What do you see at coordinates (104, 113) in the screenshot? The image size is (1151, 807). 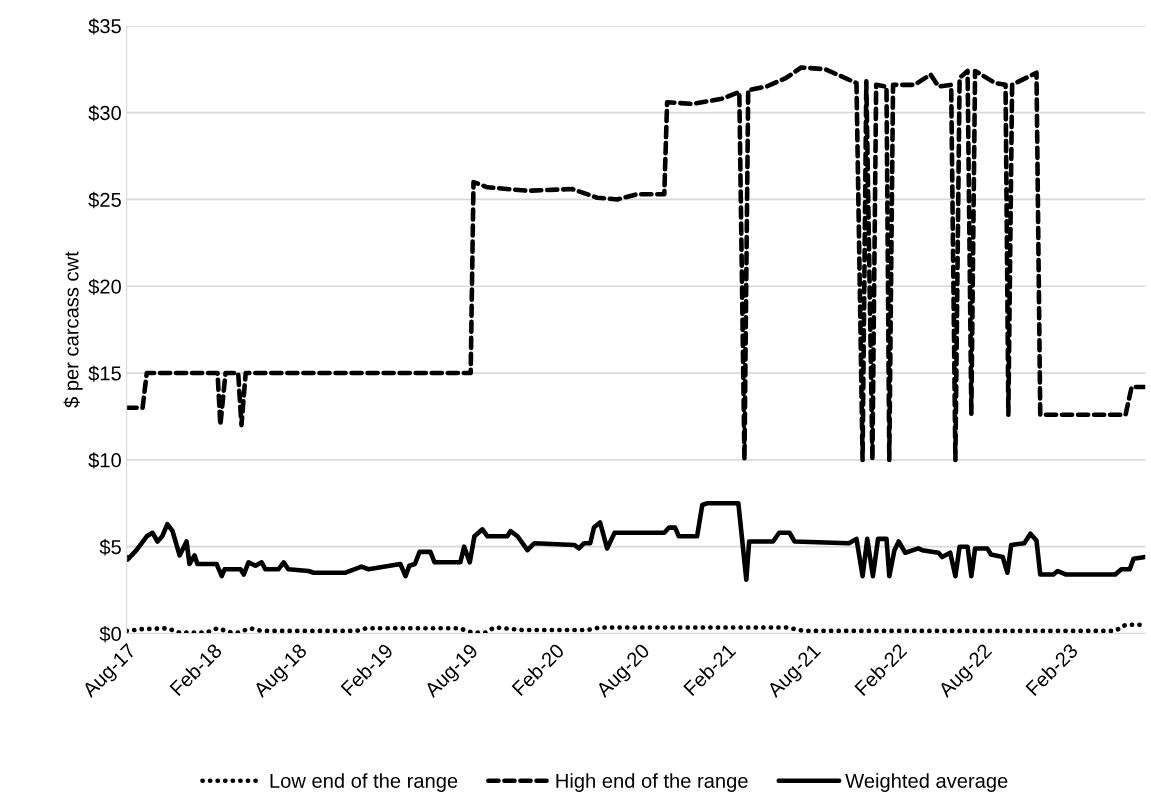 I see `y-tick-label: $30` at bounding box center [104, 113].